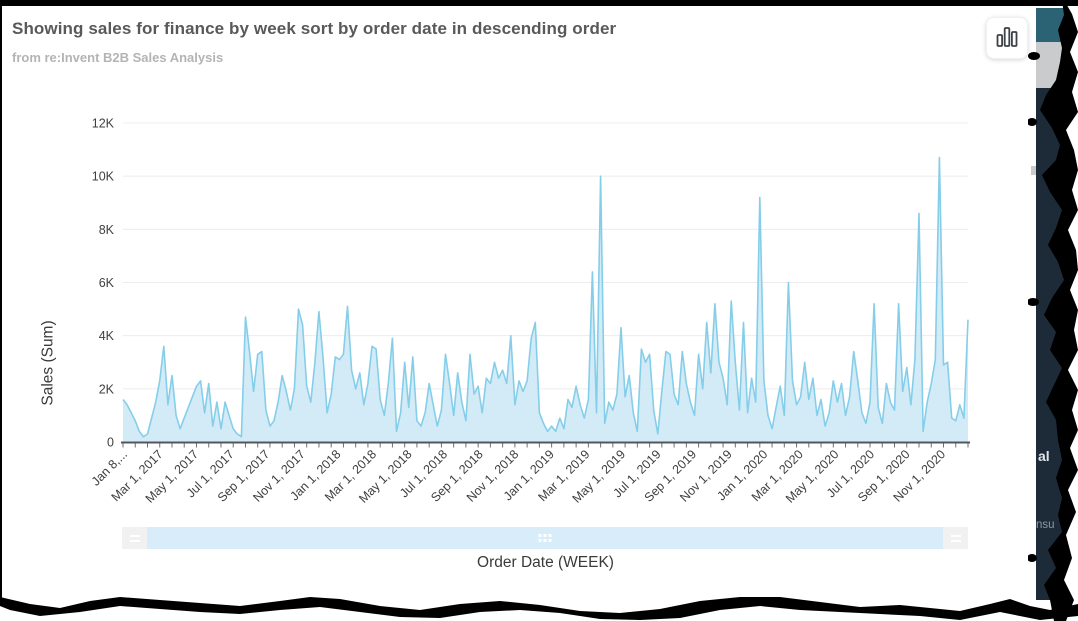 This screenshot has height=621, width=1078. What do you see at coordinates (545, 444) in the screenshot?
I see `x-axis` at bounding box center [545, 444].